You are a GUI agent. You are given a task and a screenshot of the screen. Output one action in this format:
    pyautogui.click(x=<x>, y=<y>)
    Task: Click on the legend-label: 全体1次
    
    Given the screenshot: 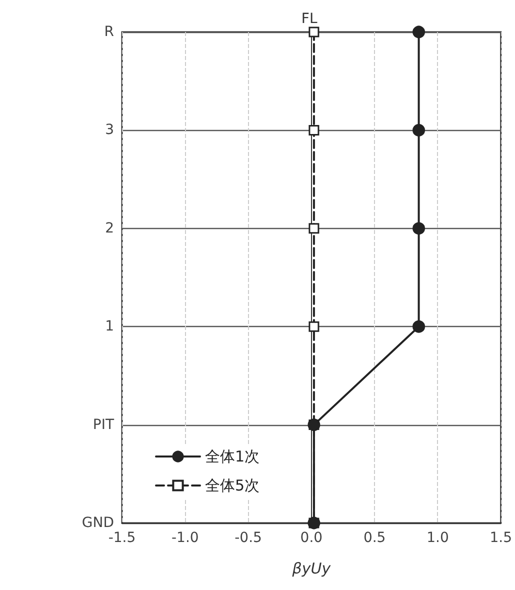 What is the action you would take?
    pyautogui.click(x=232, y=457)
    